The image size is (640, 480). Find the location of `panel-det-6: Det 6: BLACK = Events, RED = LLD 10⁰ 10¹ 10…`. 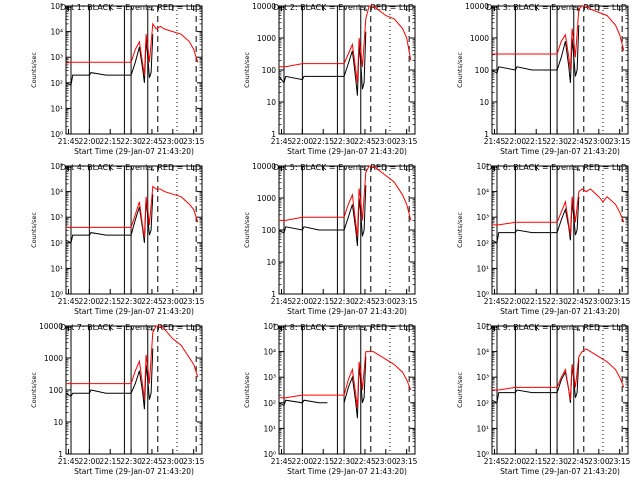

panel-det-6: Det 6: BLACK = Events, RED = LLD 10⁰ 10¹ 10… is located at coordinates (543, 239).